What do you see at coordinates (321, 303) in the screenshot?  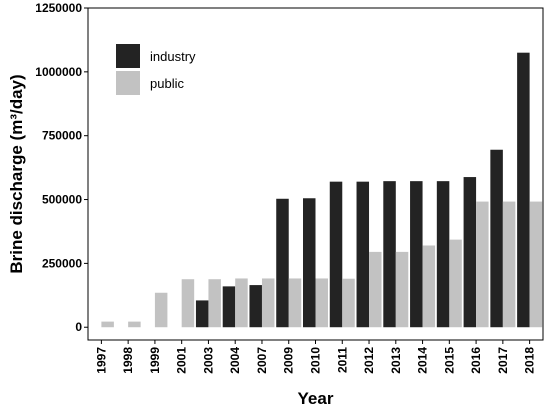 I see `bar-public-2010` at bounding box center [321, 303].